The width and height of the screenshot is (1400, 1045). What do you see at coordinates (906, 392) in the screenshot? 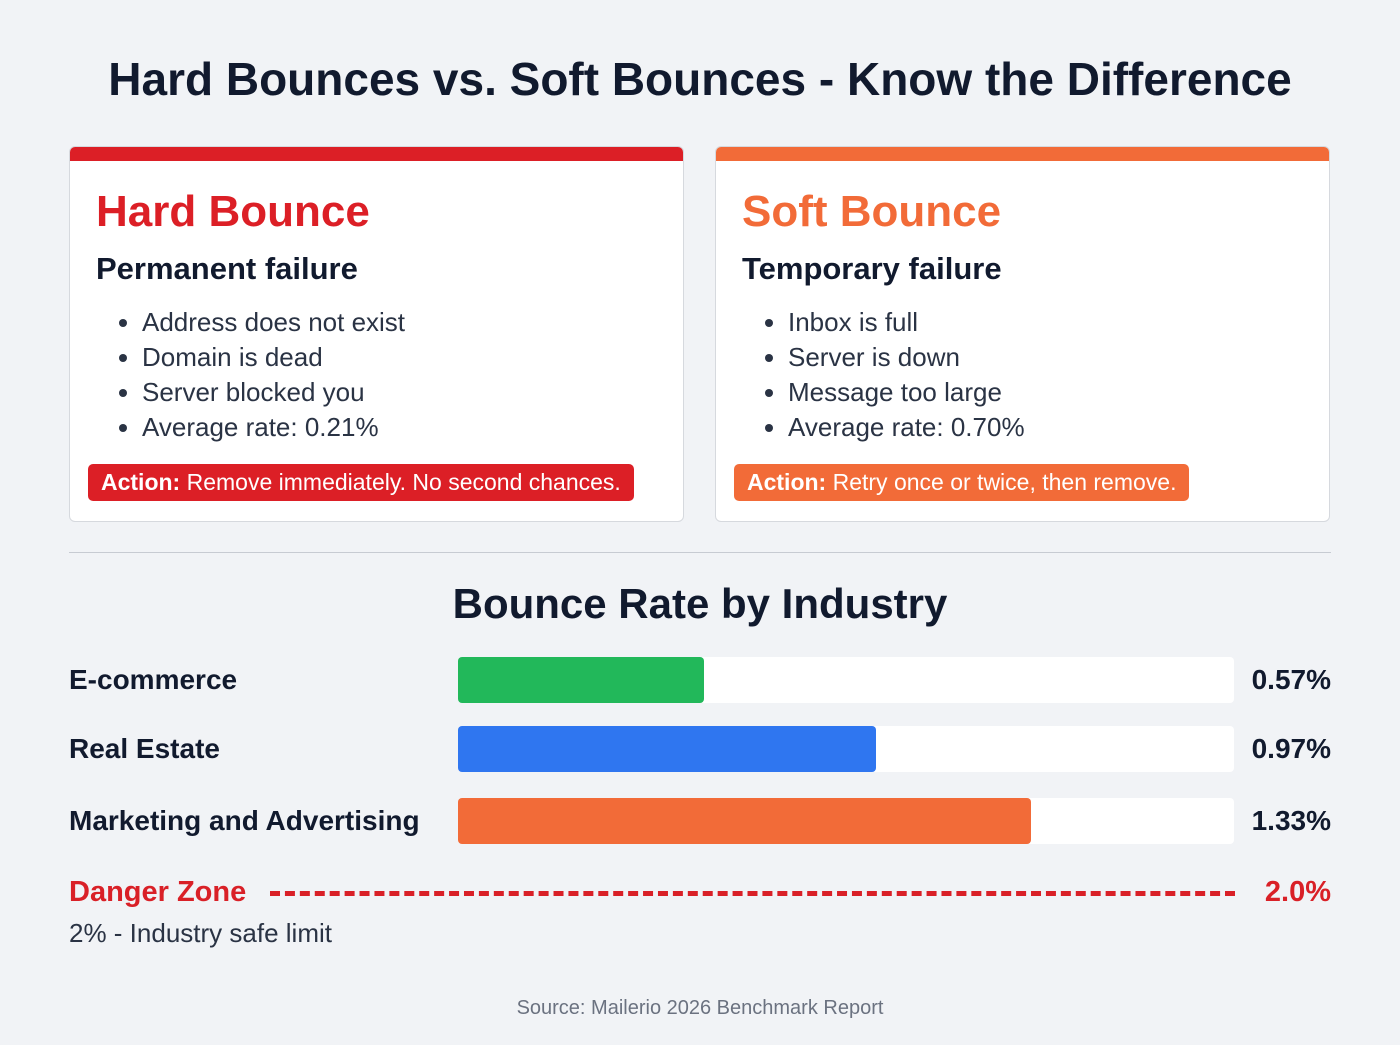
I see `list-item: Message too large` at bounding box center [906, 392].